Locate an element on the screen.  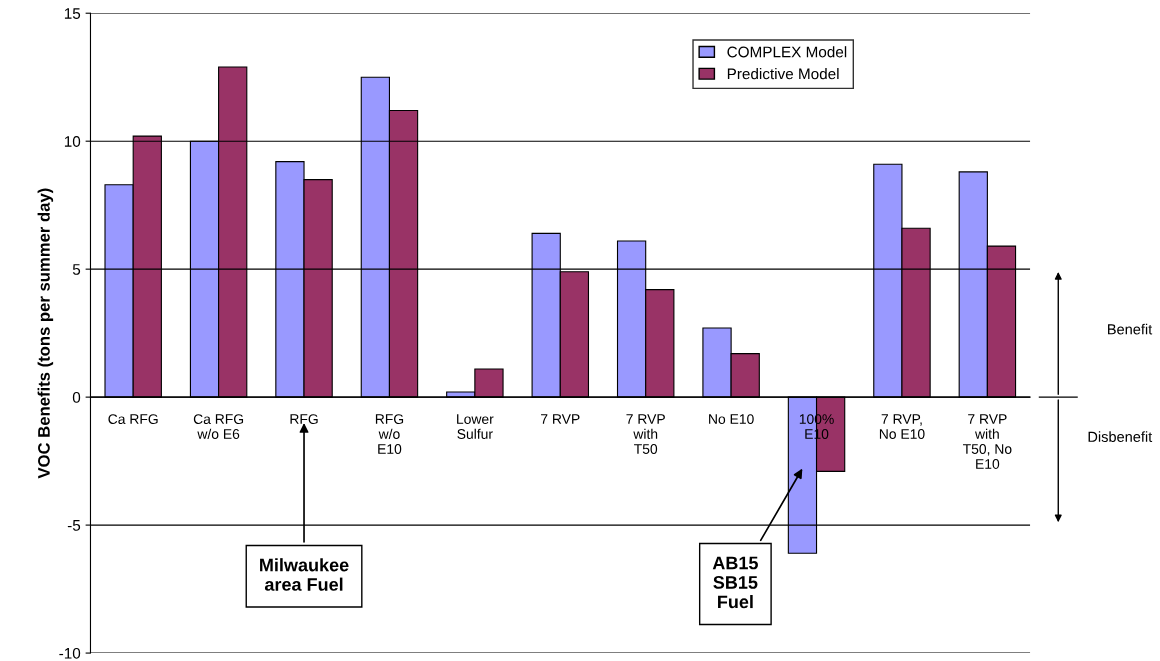
y-tick-label: -5 is located at coordinates (74, 525).